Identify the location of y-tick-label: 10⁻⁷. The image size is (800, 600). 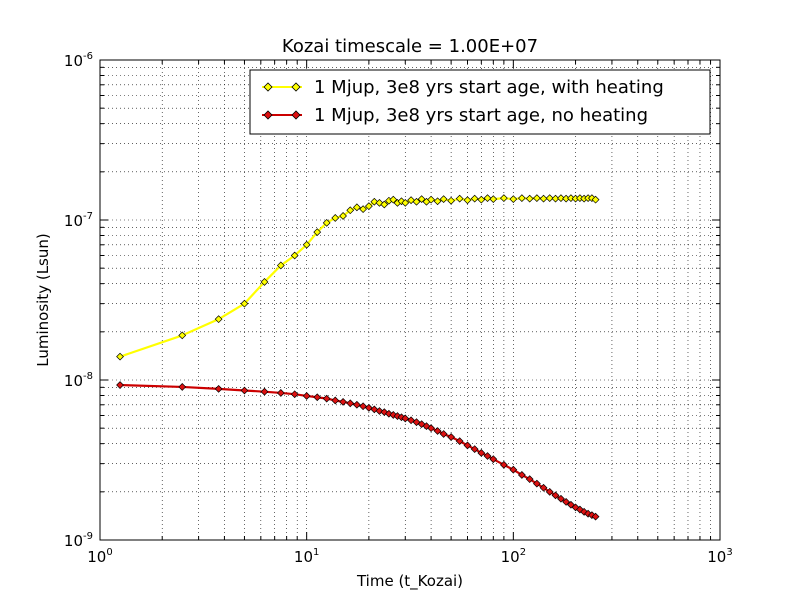
(78, 220).